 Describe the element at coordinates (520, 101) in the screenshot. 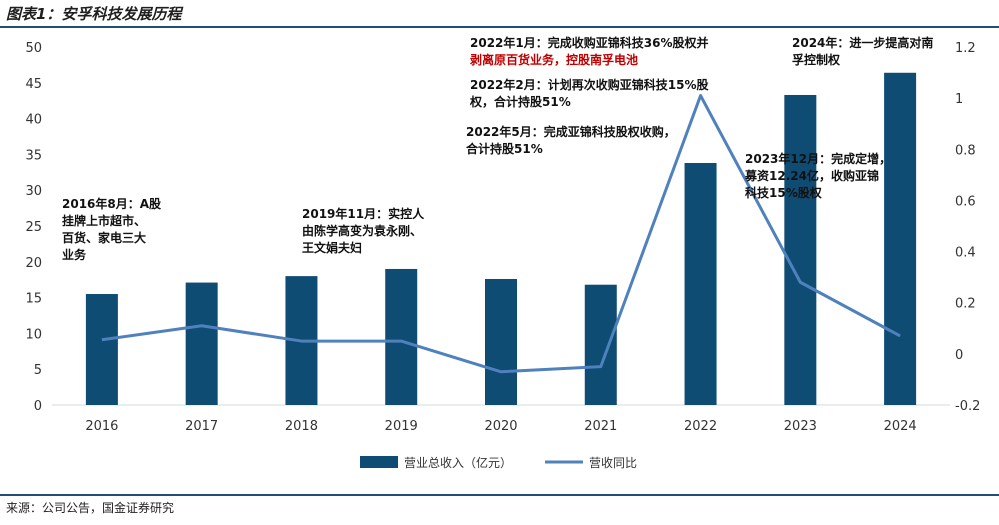

I see `annotation-line: 权，合计持股51%` at that location.